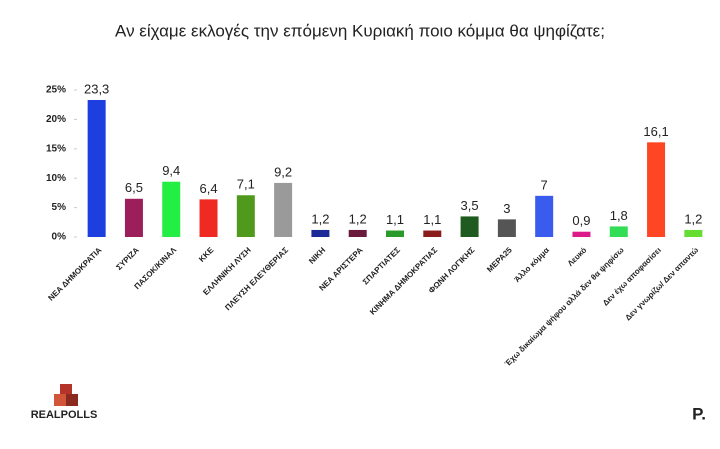  Describe the element at coordinates (532, 264) in the screenshot. I see `x-tick-label: Άλλο κόμμα` at that location.